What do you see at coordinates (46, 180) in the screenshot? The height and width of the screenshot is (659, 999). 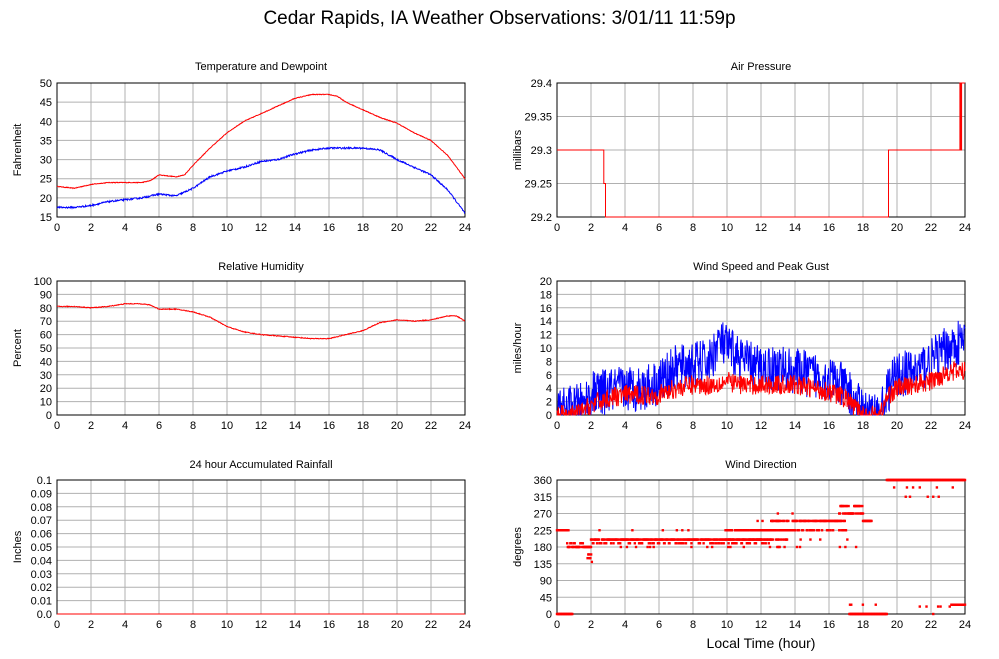 I see `y-tick-label: 25` at bounding box center [46, 180].